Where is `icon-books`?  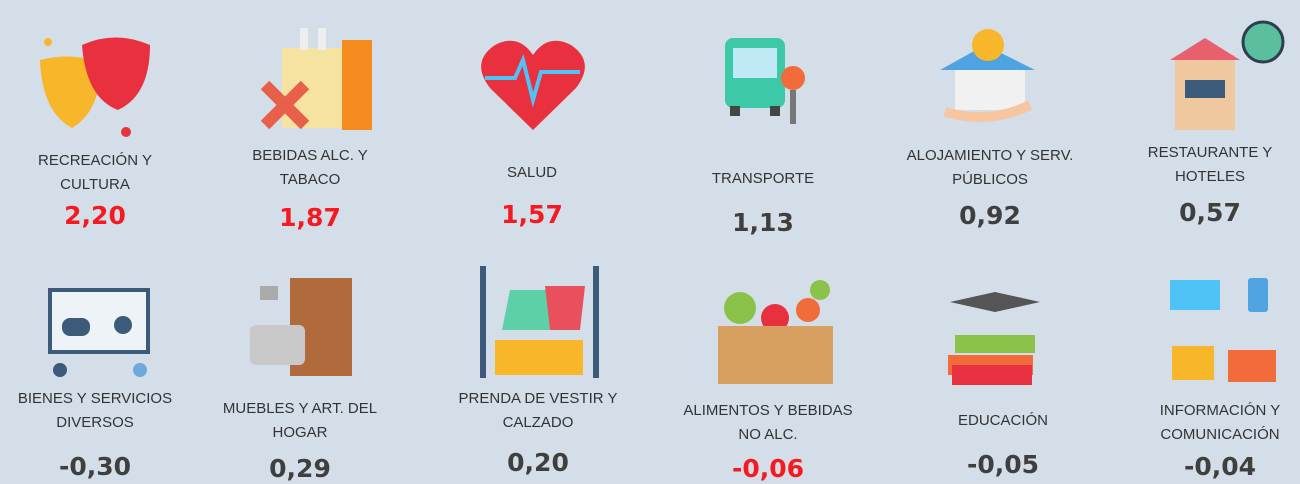
icon-books is located at coordinates (994, 338).